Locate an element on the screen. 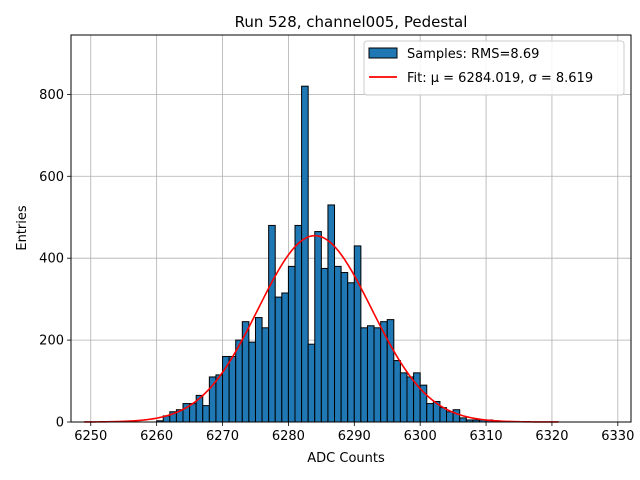  x-tick-label: 6290 is located at coordinates (354, 436).